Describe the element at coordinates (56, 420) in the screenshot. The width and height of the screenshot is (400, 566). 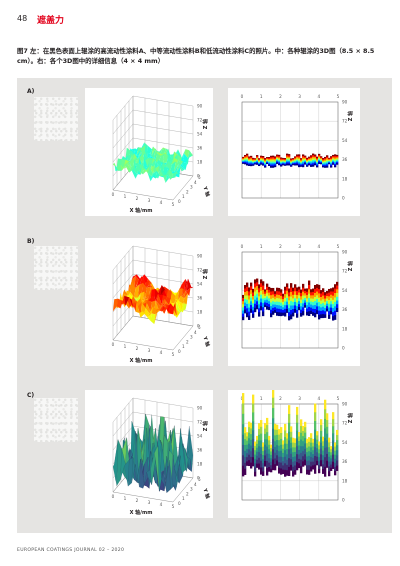
I see `coating-photo-c` at that location.